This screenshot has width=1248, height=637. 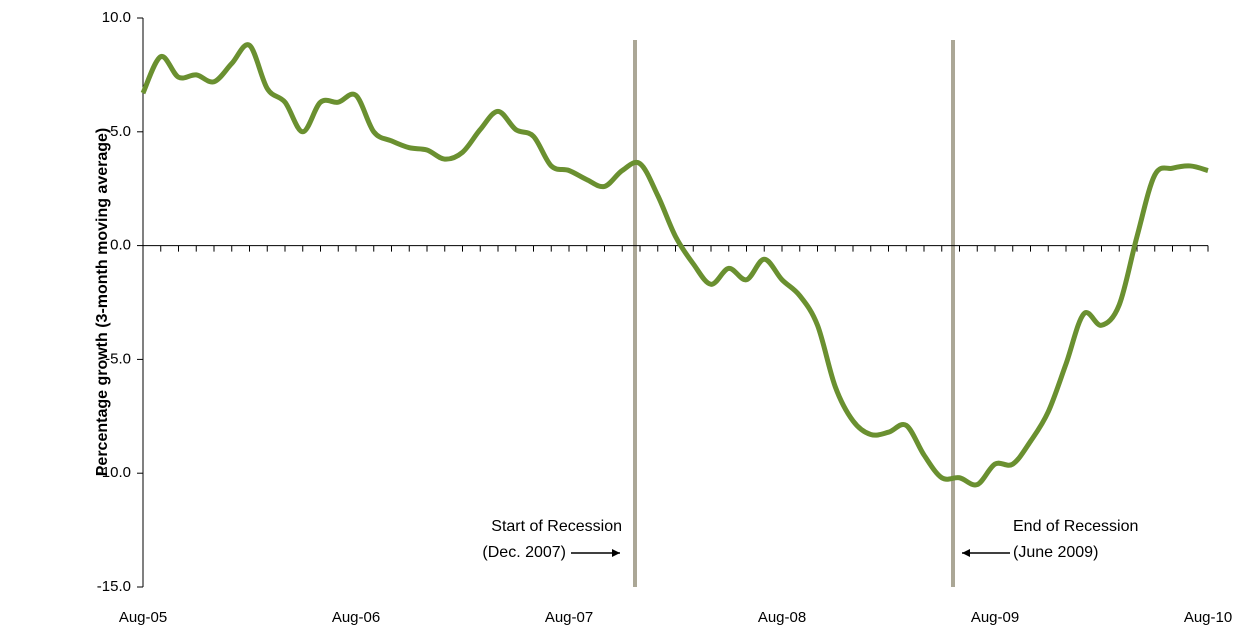 I want to click on x-tick-label: Aug-07, so click(x=569, y=617).